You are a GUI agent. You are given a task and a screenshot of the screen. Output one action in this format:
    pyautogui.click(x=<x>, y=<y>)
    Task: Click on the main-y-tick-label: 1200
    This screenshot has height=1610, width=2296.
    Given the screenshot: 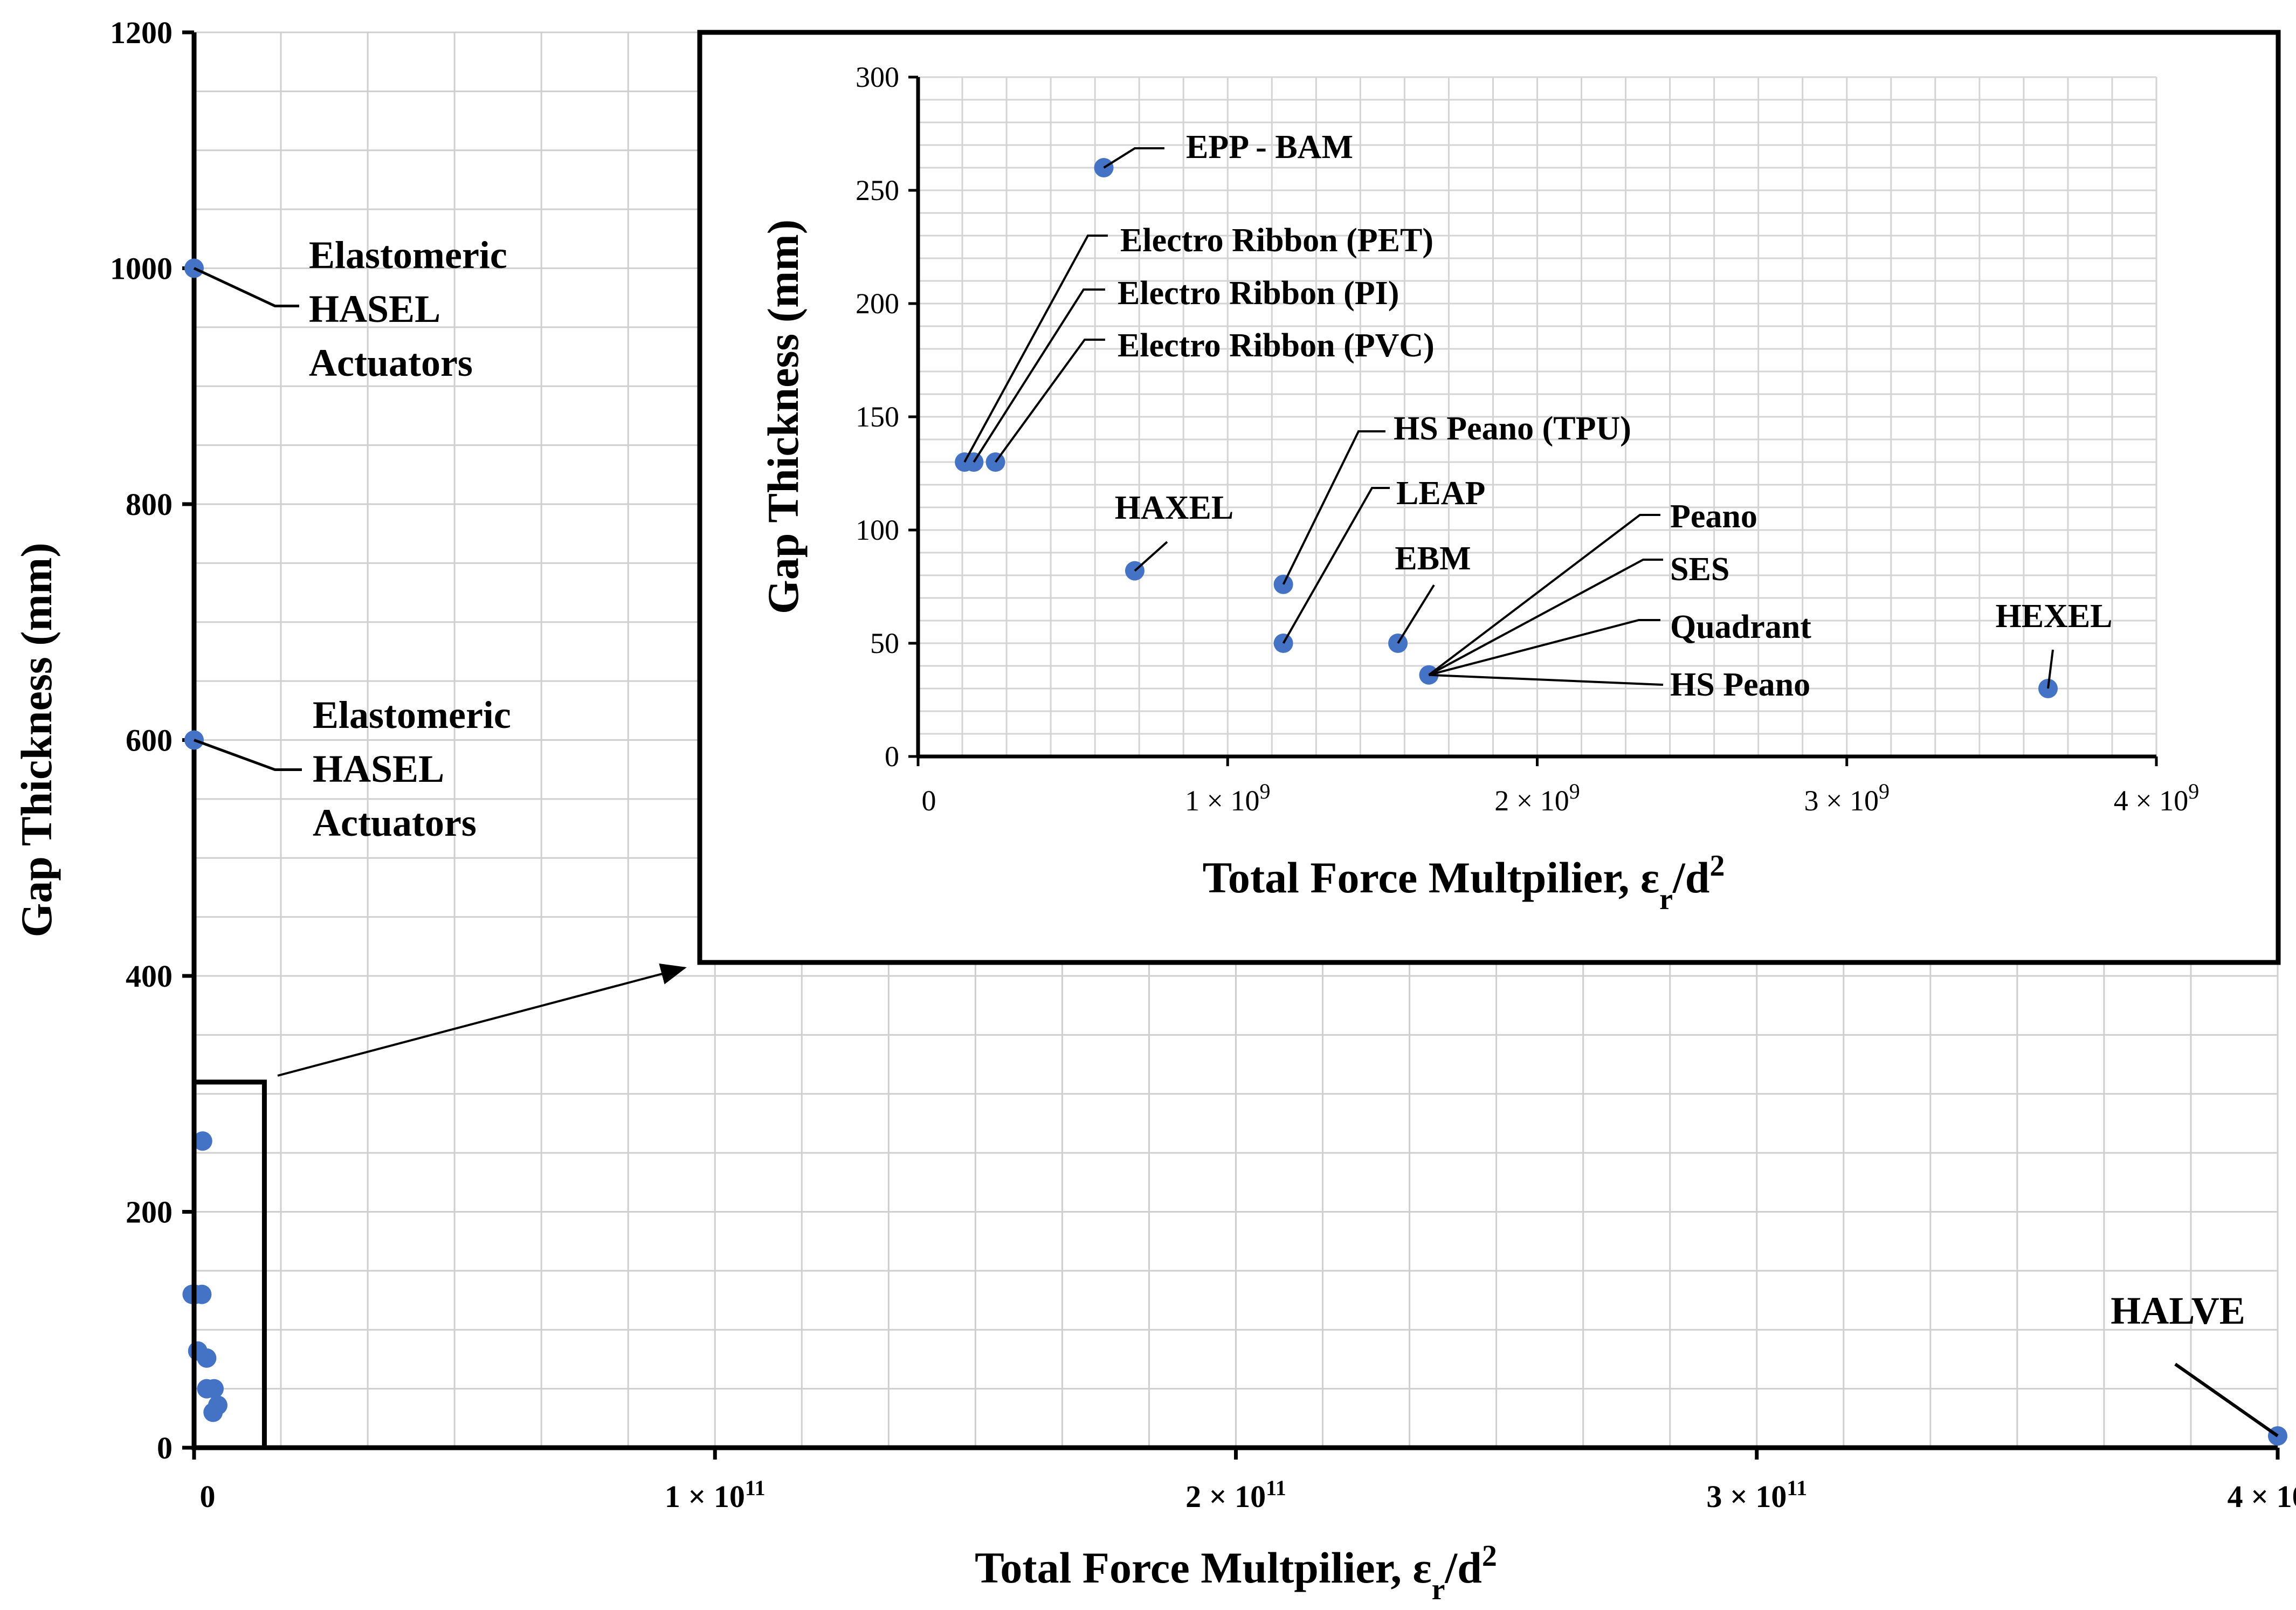 What is the action you would take?
    pyautogui.click(x=141, y=32)
    